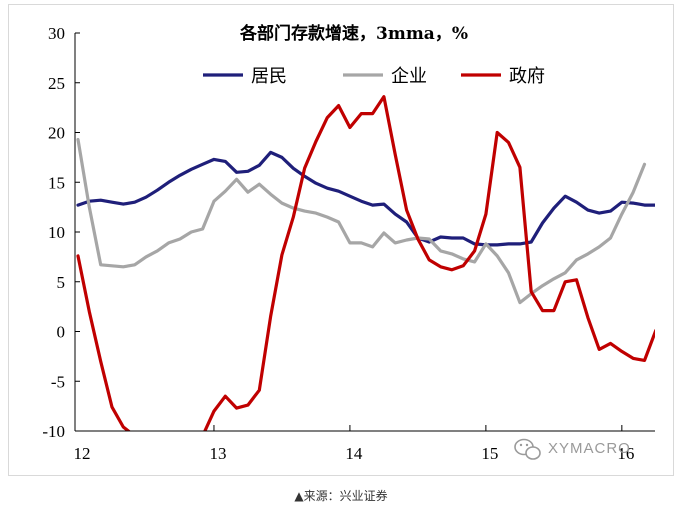  Describe the element at coordinates (56, 83) in the screenshot. I see `y-tick-label: 25` at that location.